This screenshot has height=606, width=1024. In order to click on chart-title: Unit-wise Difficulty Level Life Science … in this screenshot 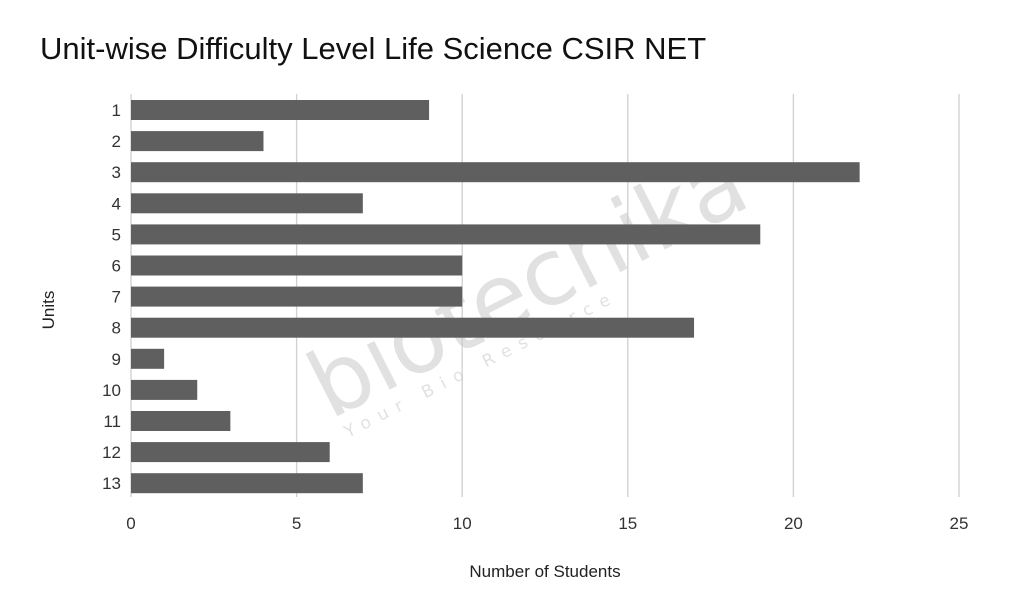, I will do `click(373, 48)`.